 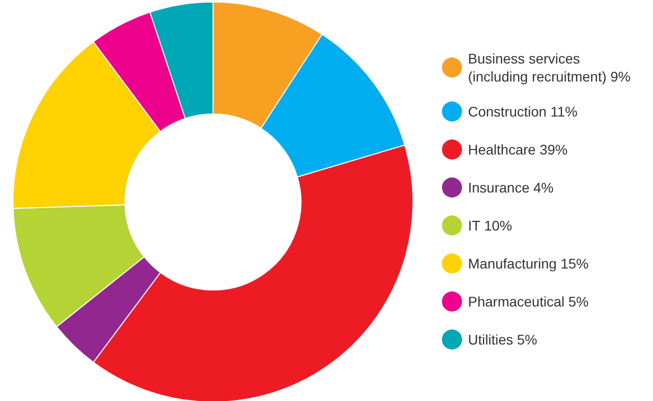 What do you see at coordinates (528, 264) in the screenshot?
I see `legend-label: Manufacturing 15%` at bounding box center [528, 264].